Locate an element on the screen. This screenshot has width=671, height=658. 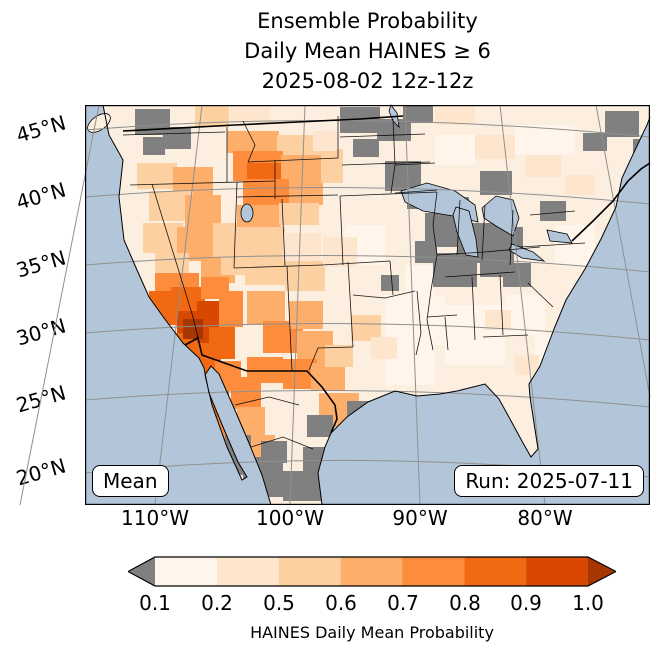
colorbar-tick-label: 1.0 is located at coordinates (588, 603).